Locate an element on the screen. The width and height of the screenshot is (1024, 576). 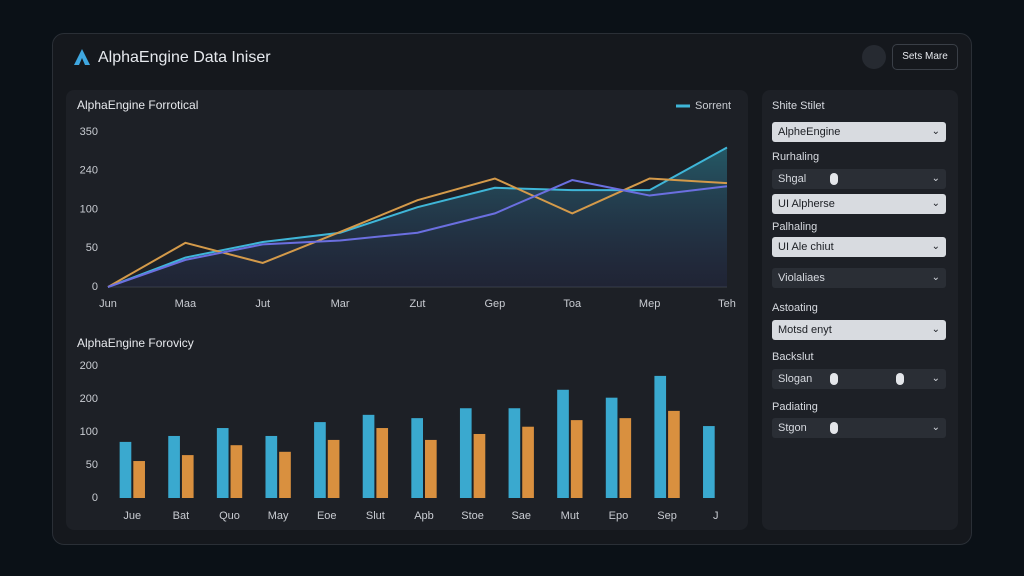
x-tick-label: Zut is located at coordinates (418, 304).